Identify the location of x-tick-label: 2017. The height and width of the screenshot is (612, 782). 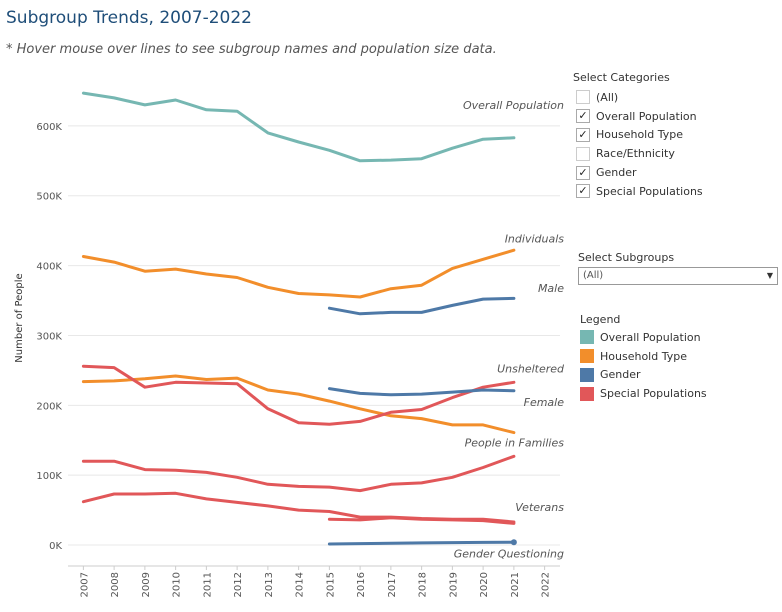
(392, 584).